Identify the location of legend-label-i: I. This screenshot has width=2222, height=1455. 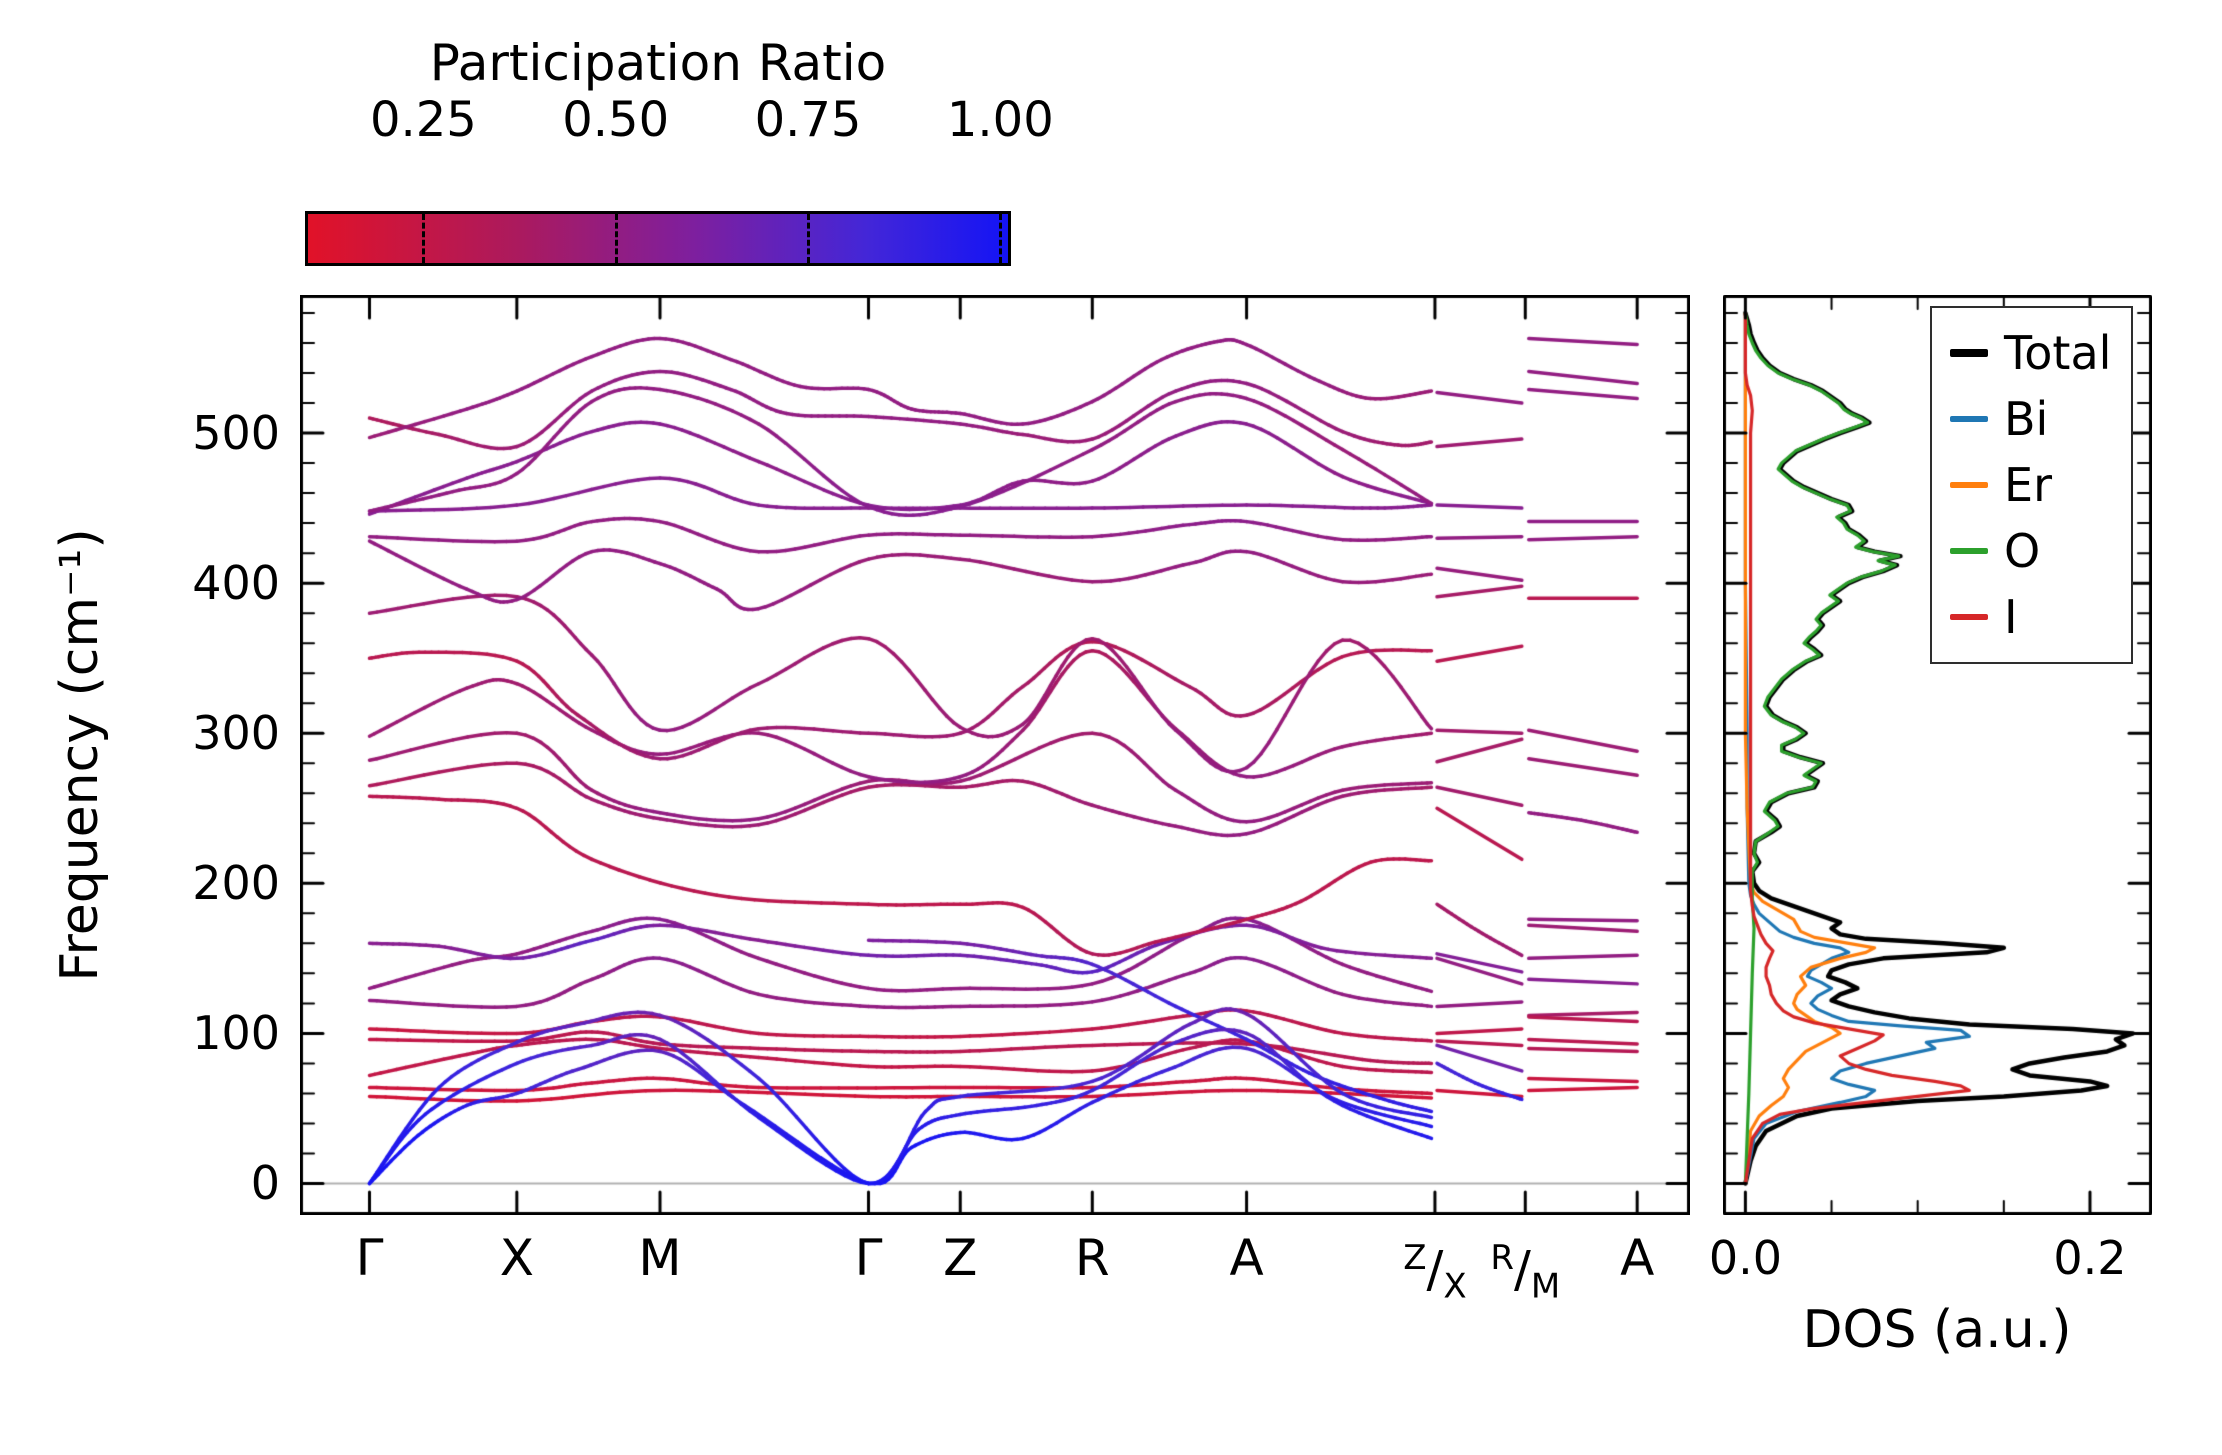
(2011, 617).